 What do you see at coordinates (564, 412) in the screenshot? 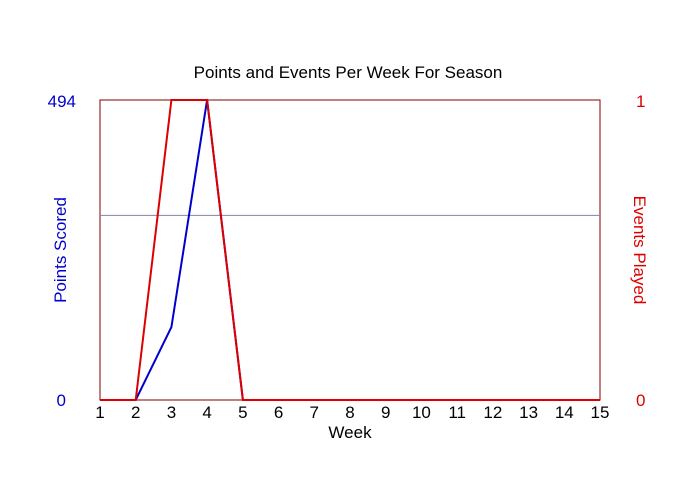
I see `x-tick-label-14: 14` at bounding box center [564, 412].